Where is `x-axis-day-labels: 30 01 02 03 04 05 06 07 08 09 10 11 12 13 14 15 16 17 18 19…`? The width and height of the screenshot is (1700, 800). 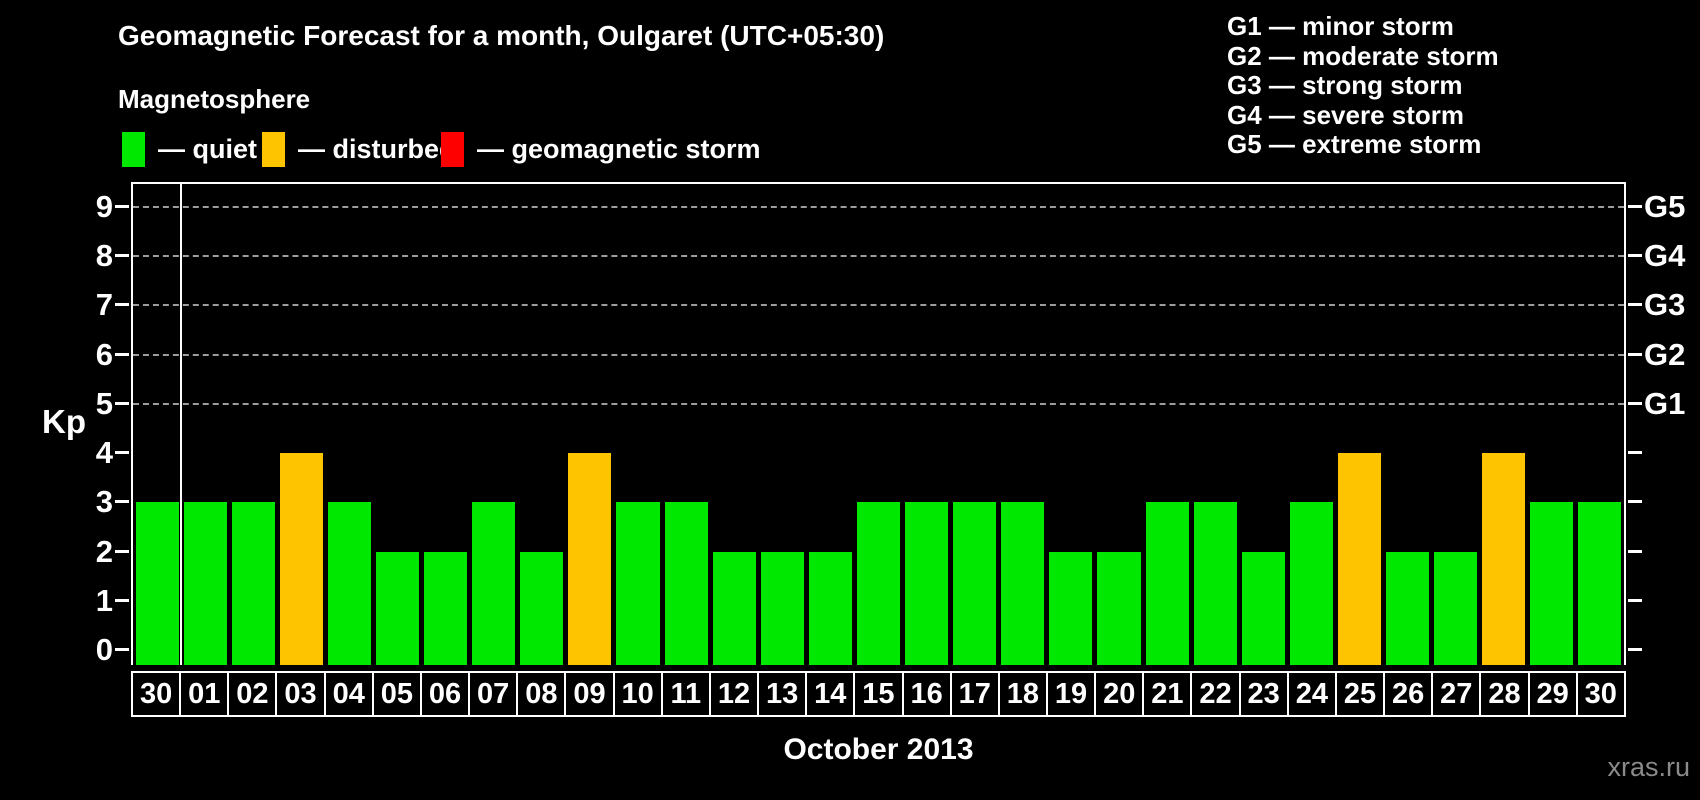 x-axis-day-labels: 30 01 02 03 04 05 06 07 08 09 10 11 12 13 14 15 16 17 18 19… is located at coordinates (878, 694).